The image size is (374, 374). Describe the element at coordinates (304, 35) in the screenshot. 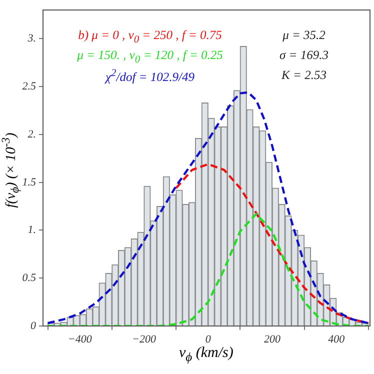

I see `annotation: μ = 35.2` at that location.